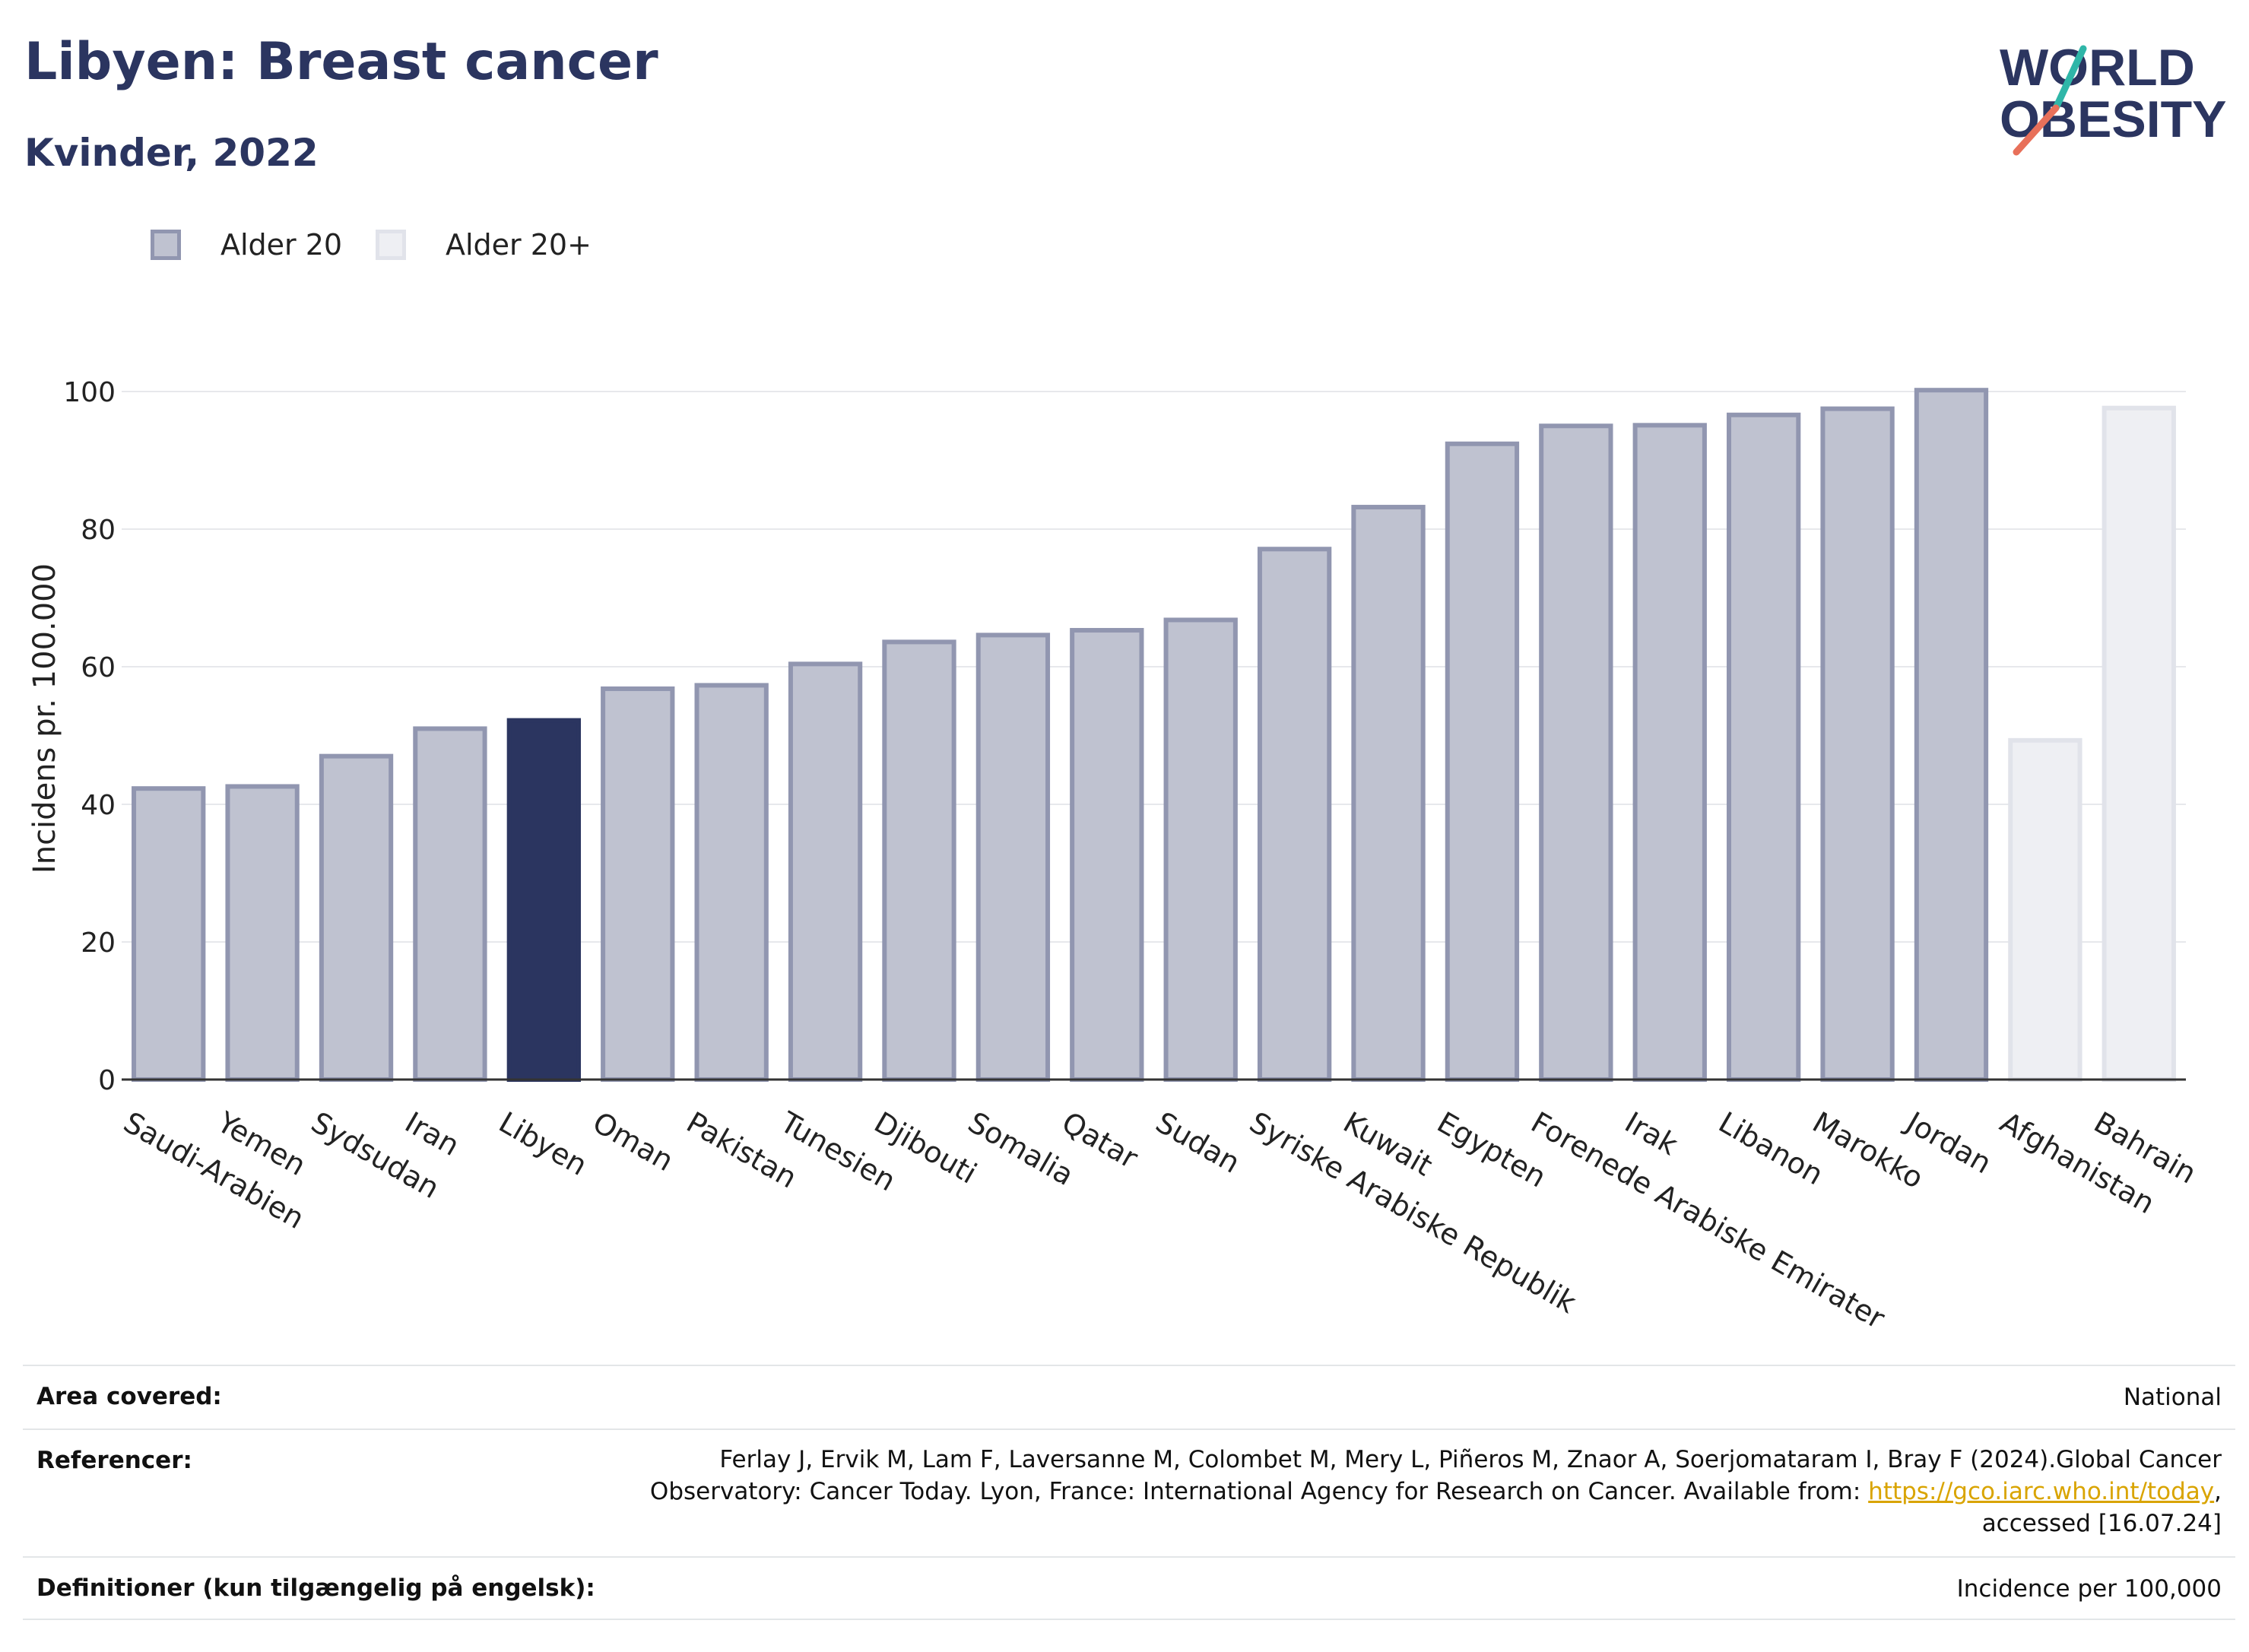 The image size is (2249, 1652). What do you see at coordinates (919, 860) in the screenshot?
I see `bar-djibouti` at bounding box center [919, 860].